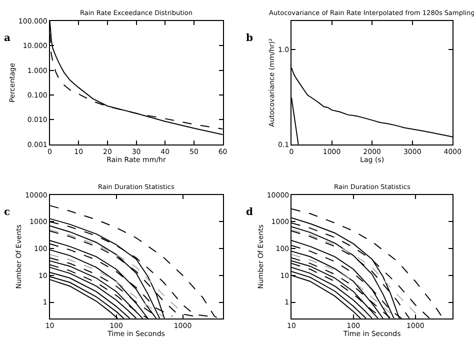 The width and height of the screenshot is (474, 348). Describe the element at coordinates (7, 212) in the screenshot. I see `text: c` at that location.